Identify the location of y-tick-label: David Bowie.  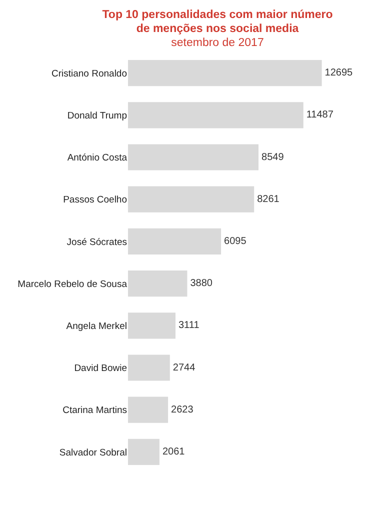
(100, 368).